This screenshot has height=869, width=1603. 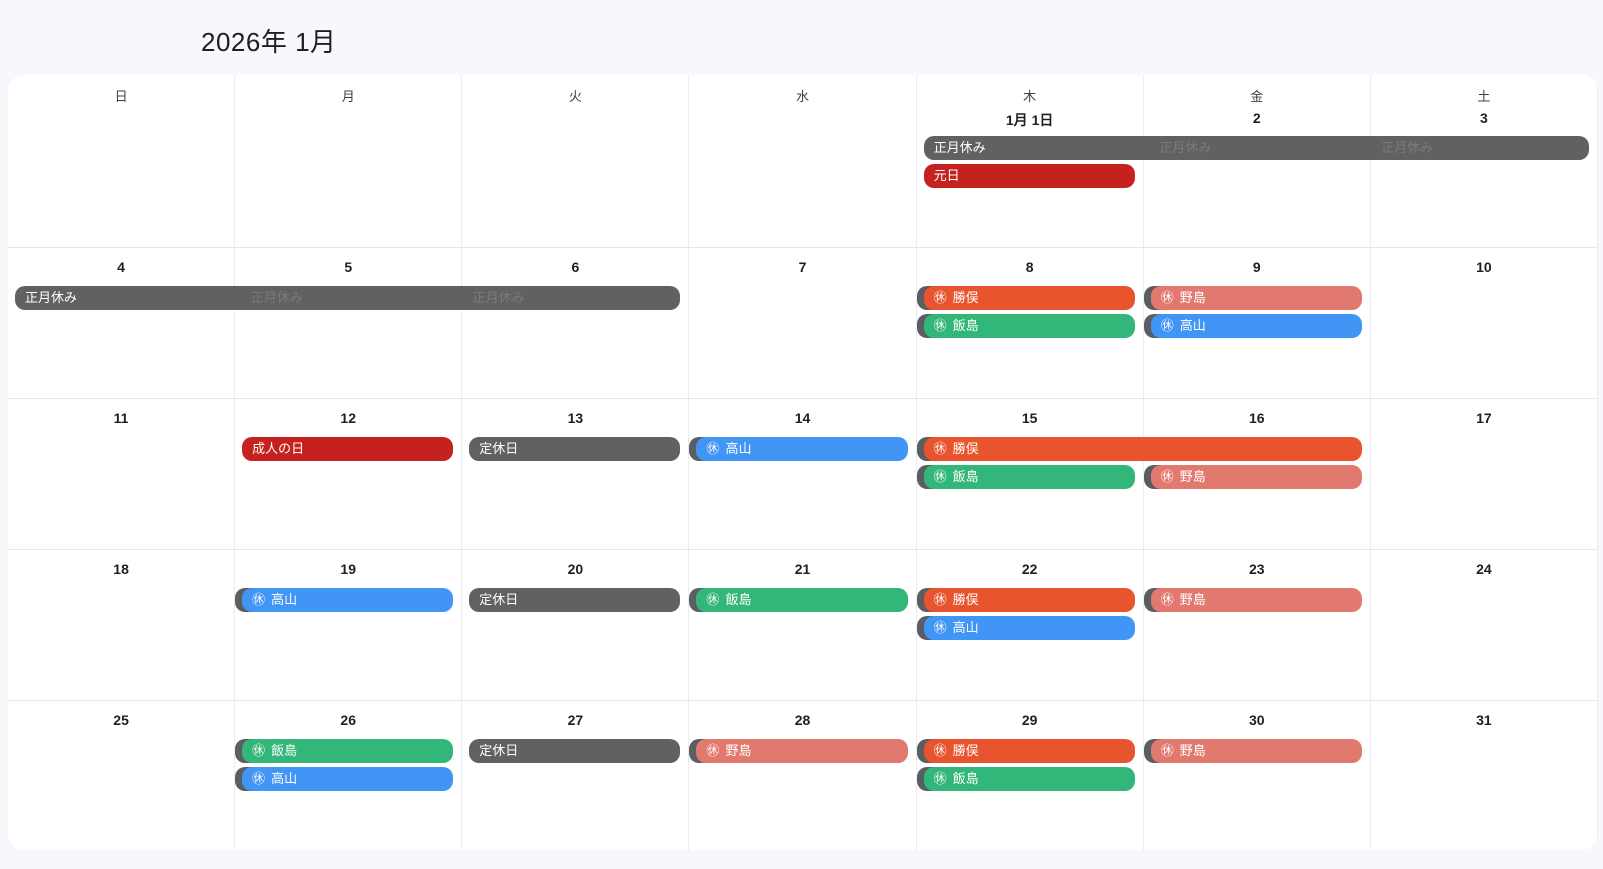 I want to click on day-cell: 12, so click(x=349, y=474).